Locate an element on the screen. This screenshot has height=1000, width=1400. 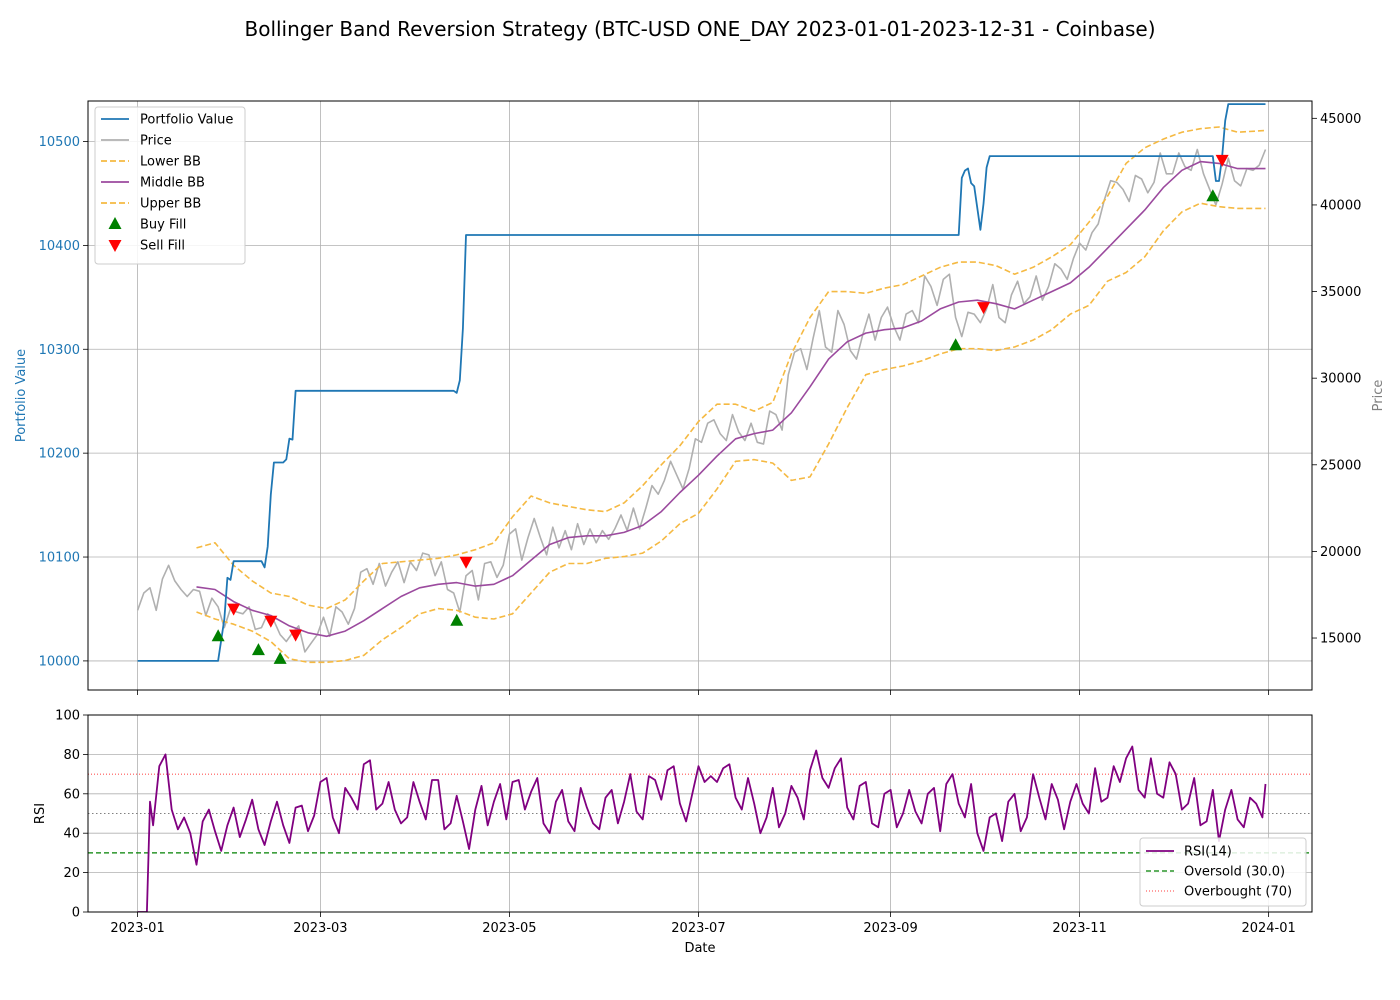
rsi-y-tick-label: 40 is located at coordinates (71, 834).